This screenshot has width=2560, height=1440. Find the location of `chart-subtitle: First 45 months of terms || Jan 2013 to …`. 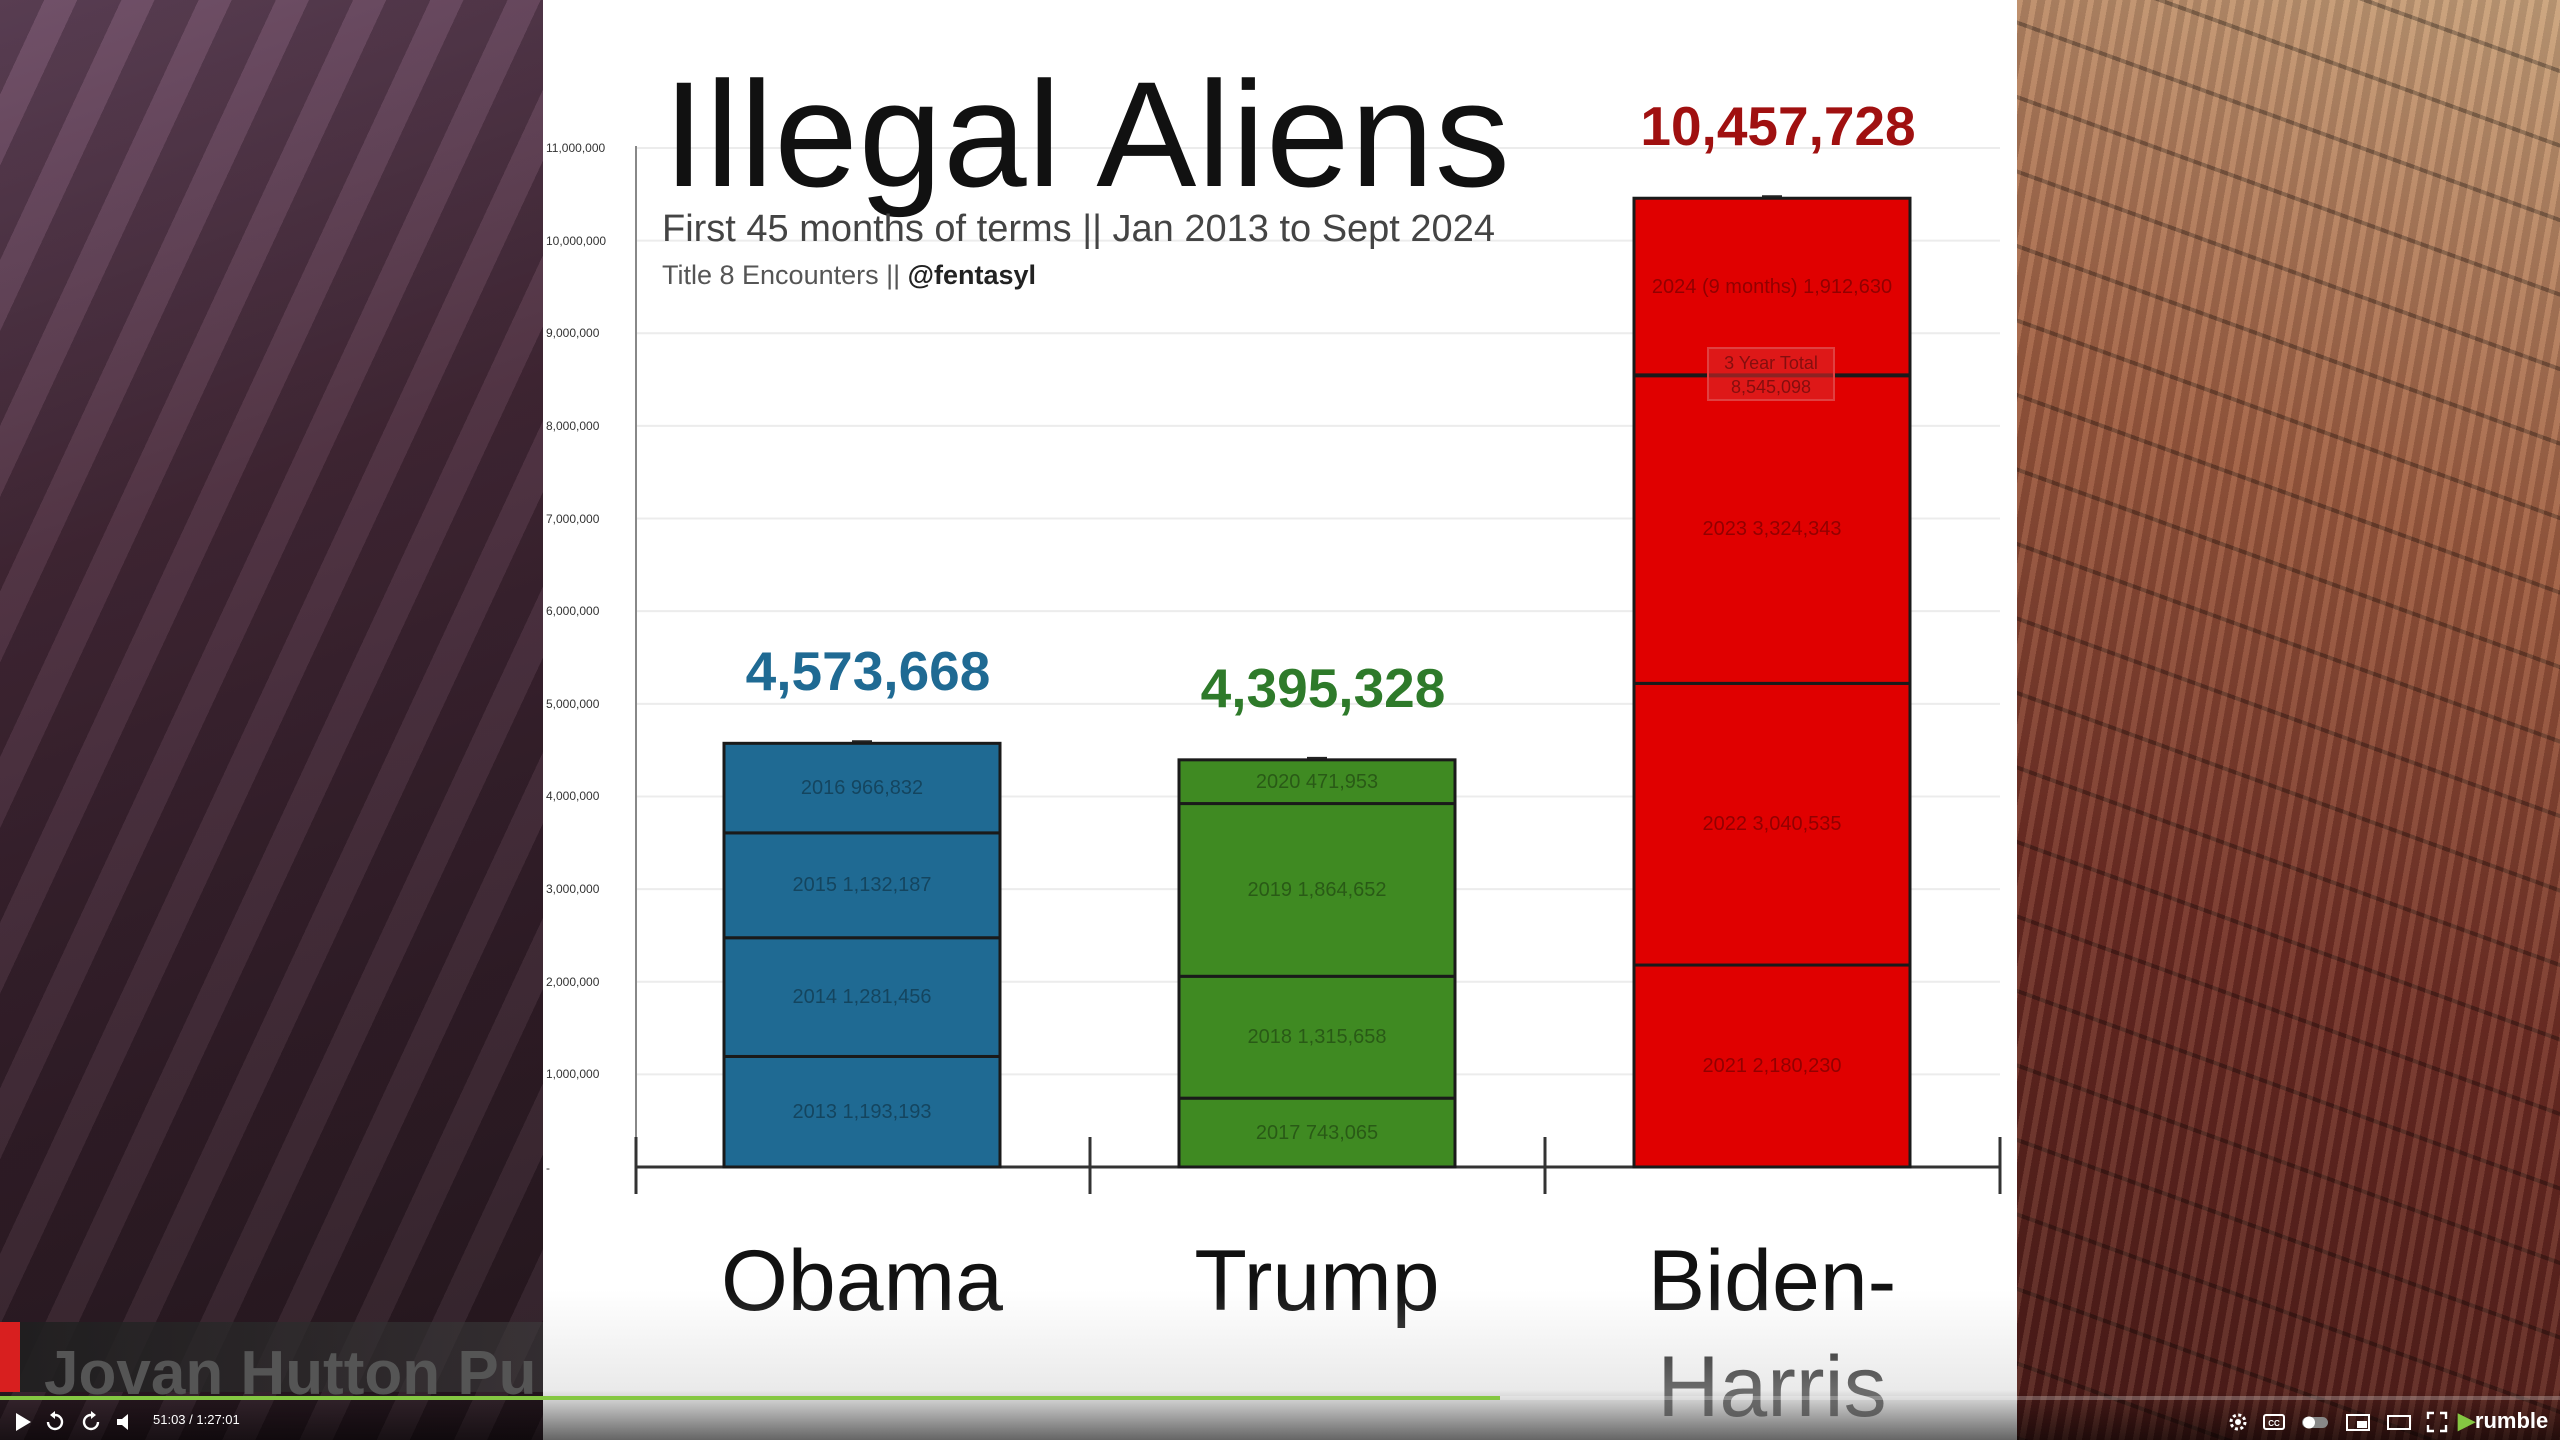

chart-subtitle: First 45 months of terms || Jan 2013 to … is located at coordinates (1078, 229).